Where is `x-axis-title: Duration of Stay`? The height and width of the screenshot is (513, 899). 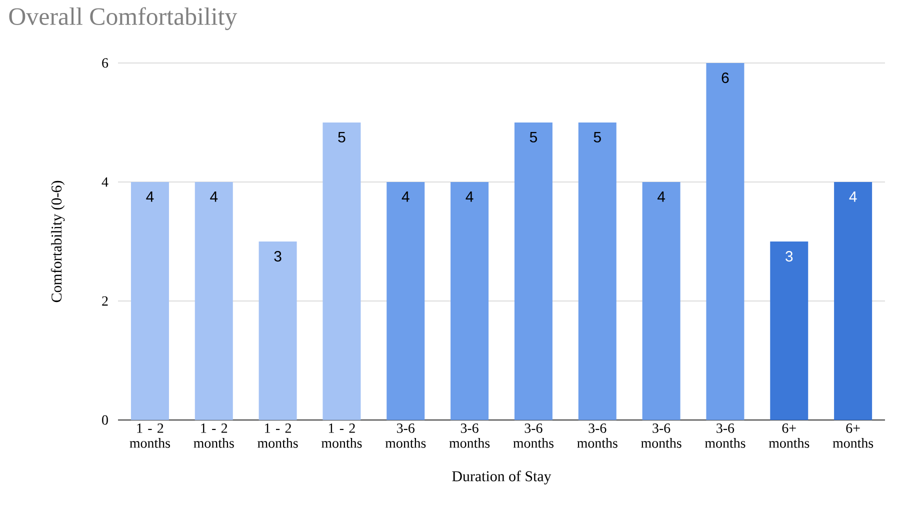
x-axis-title: Duration of Stay is located at coordinates (502, 477).